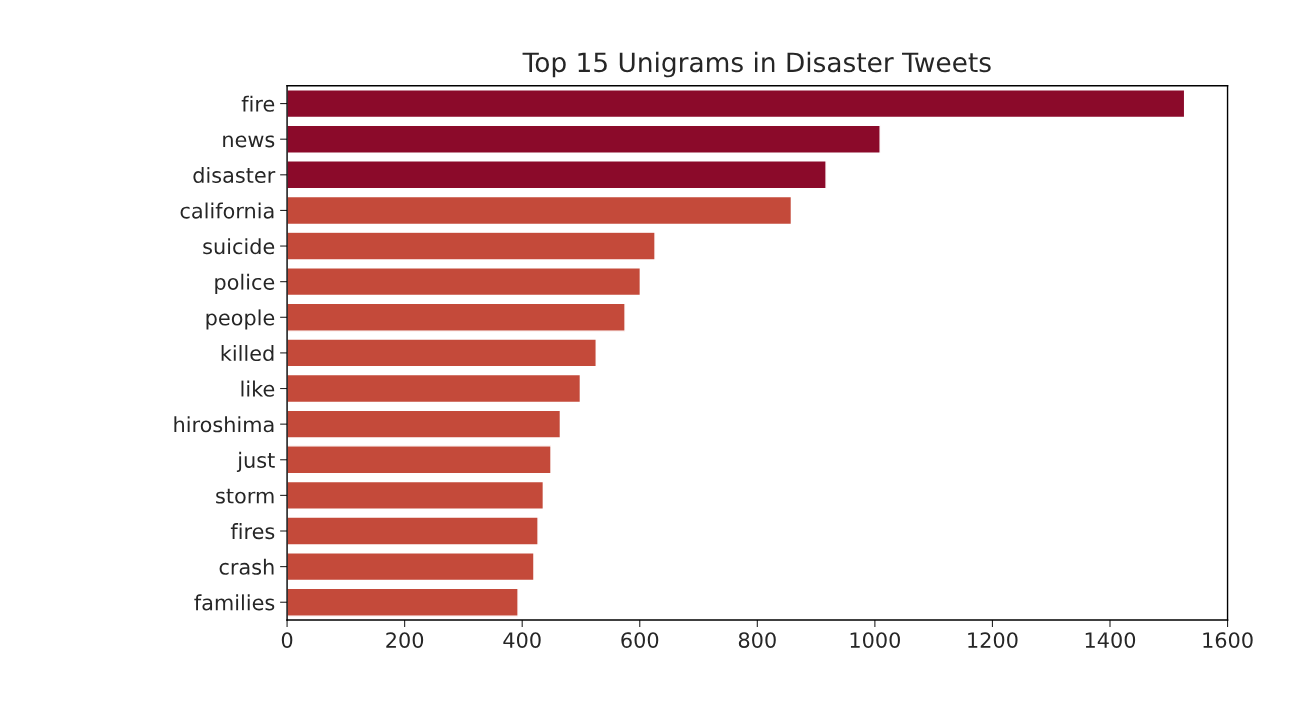 This screenshot has width=1299, height=703. What do you see at coordinates (993, 640) in the screenshot?
I see `x-tick-label: 1200` at bounding box center [993, 640].